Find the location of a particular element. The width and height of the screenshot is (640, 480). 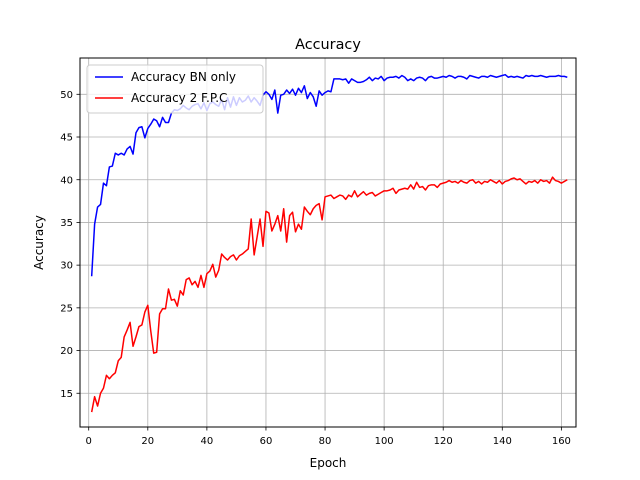

x-tick-label: 0 is located at coordinates (89, 441).